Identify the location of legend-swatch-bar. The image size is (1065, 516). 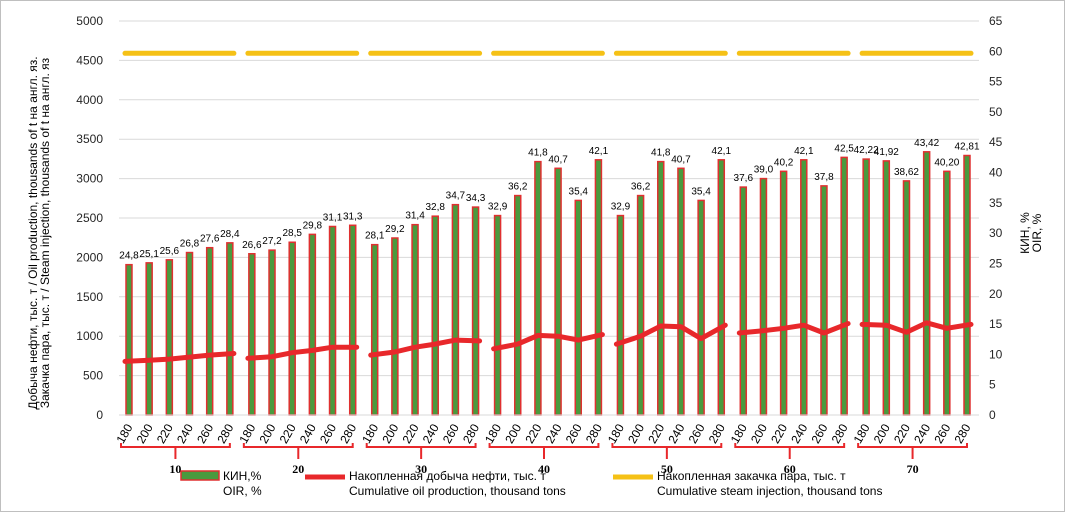
(200, 475).